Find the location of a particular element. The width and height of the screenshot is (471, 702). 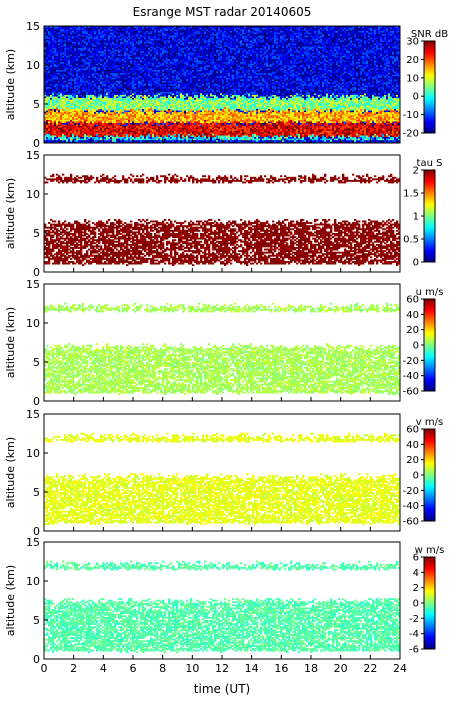

figure-title: Esrange MST radar 20140605 is located at coordinates (222, 12).